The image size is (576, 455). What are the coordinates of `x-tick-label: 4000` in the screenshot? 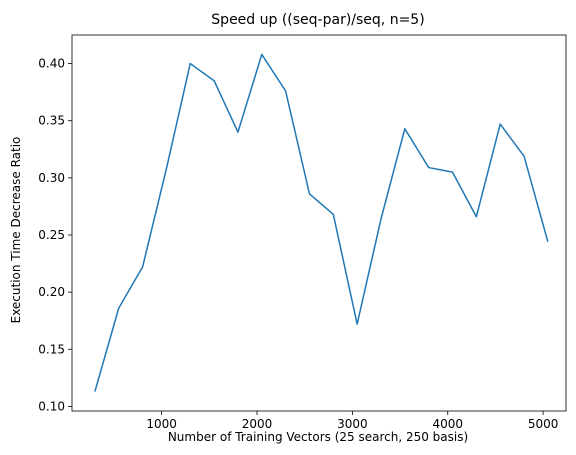 It's located at (447, 424).